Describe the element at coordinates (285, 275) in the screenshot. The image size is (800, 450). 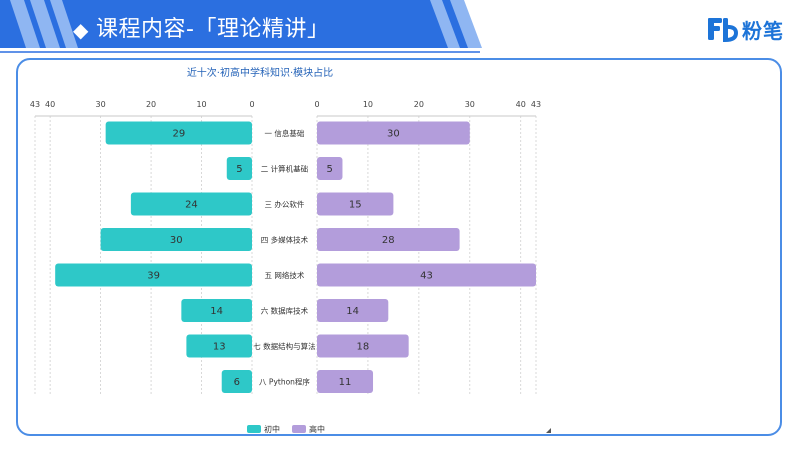
I see `category-label: 五 网络技术` at that location.